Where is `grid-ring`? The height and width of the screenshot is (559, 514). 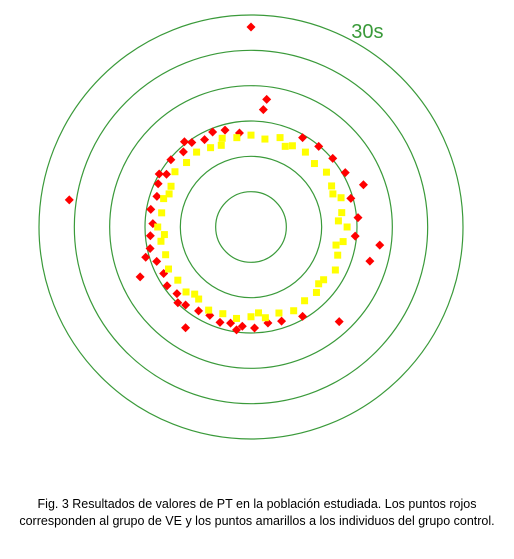
grid-ring is located at coordinates (251, 227).